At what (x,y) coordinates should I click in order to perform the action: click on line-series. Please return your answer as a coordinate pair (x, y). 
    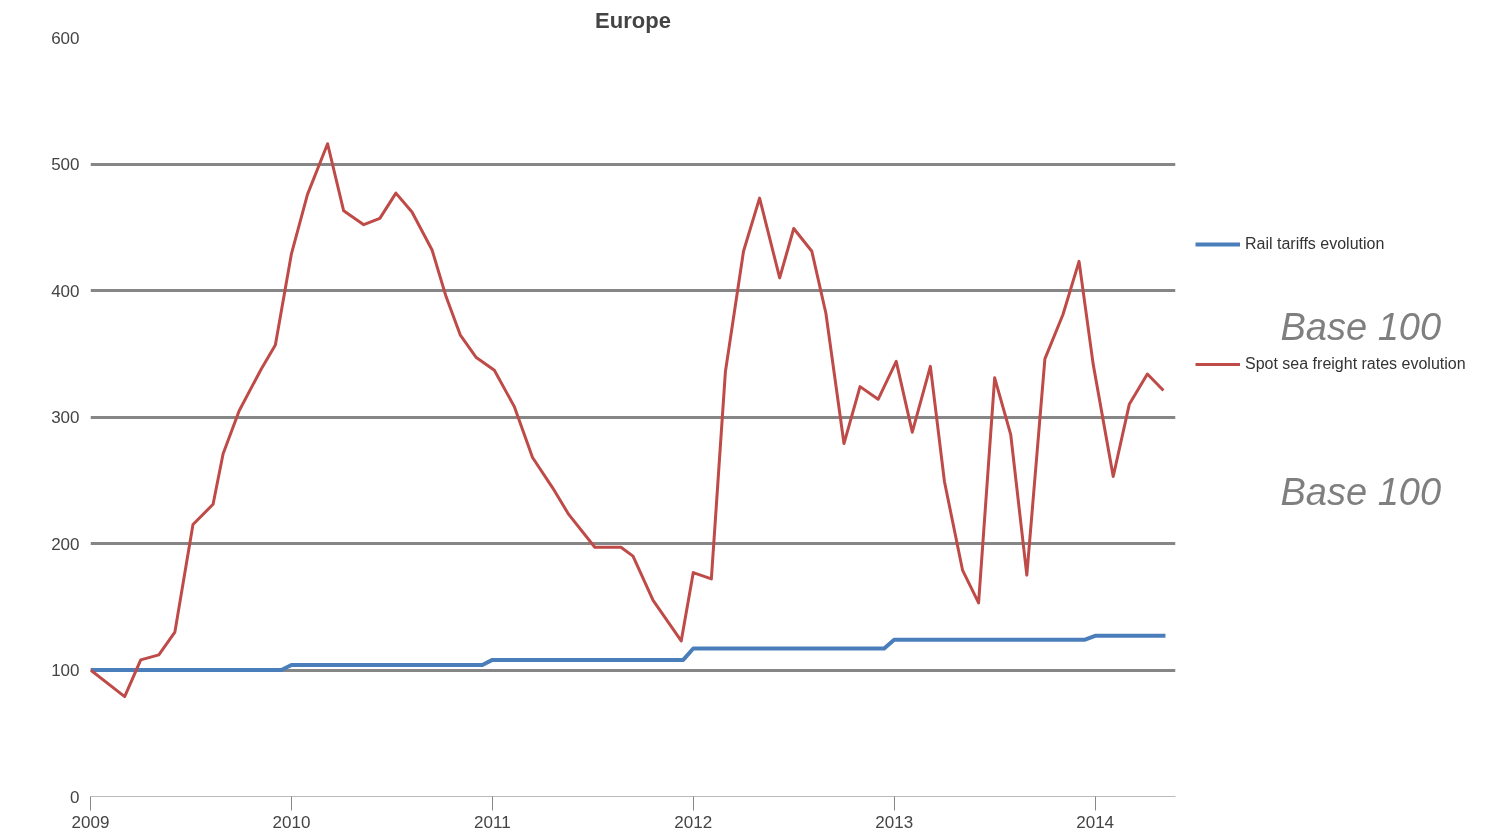
    Looking at the image, I should click on (629, 652).